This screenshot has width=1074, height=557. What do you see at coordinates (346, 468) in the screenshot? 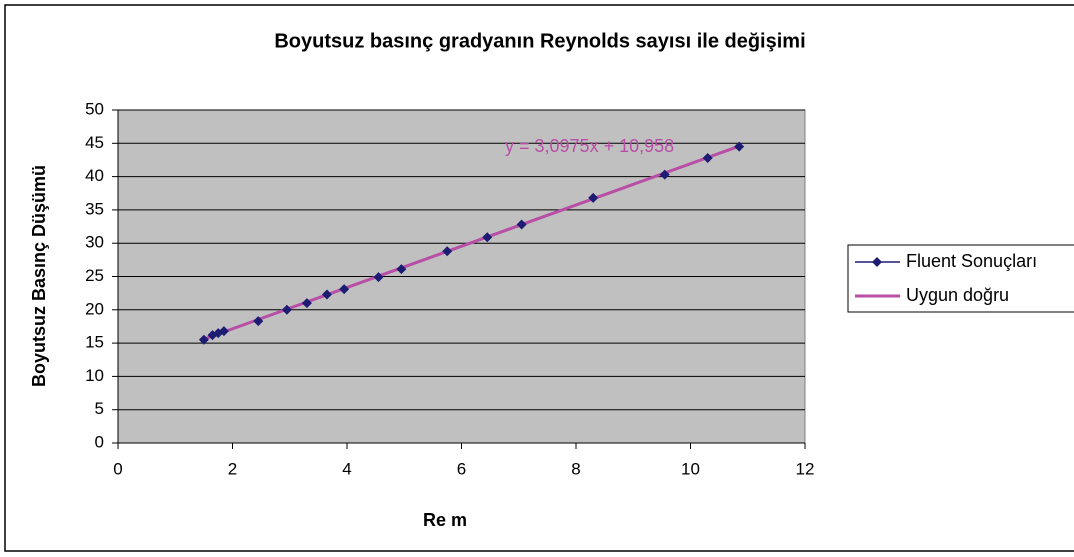
I see `x-tick-label: 4` at bounding box center [346, 468].